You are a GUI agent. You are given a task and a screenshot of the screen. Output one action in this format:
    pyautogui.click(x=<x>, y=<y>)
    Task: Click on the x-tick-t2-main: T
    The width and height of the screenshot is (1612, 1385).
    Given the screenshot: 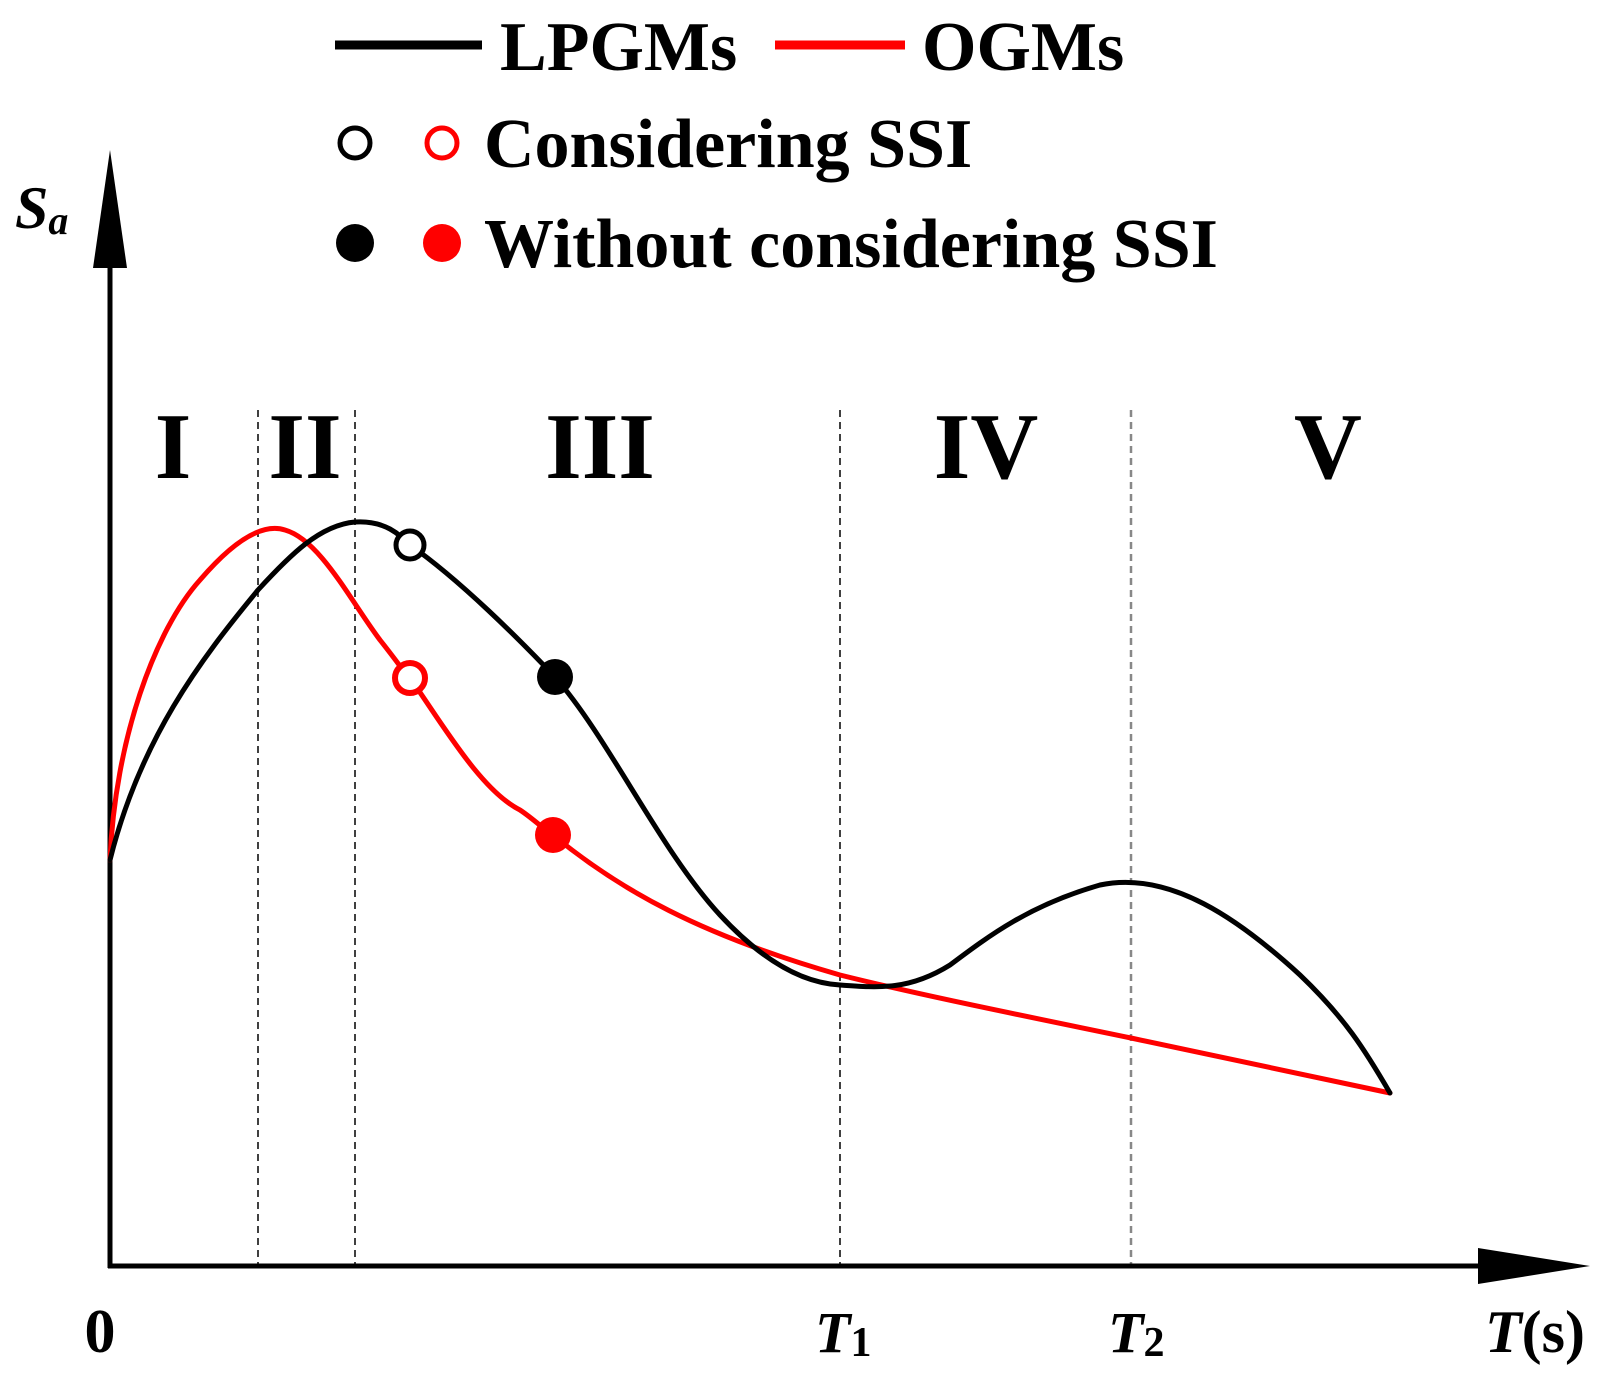 What is the action you would take?
    pyautogui.click(x=1127, y=1332)
    